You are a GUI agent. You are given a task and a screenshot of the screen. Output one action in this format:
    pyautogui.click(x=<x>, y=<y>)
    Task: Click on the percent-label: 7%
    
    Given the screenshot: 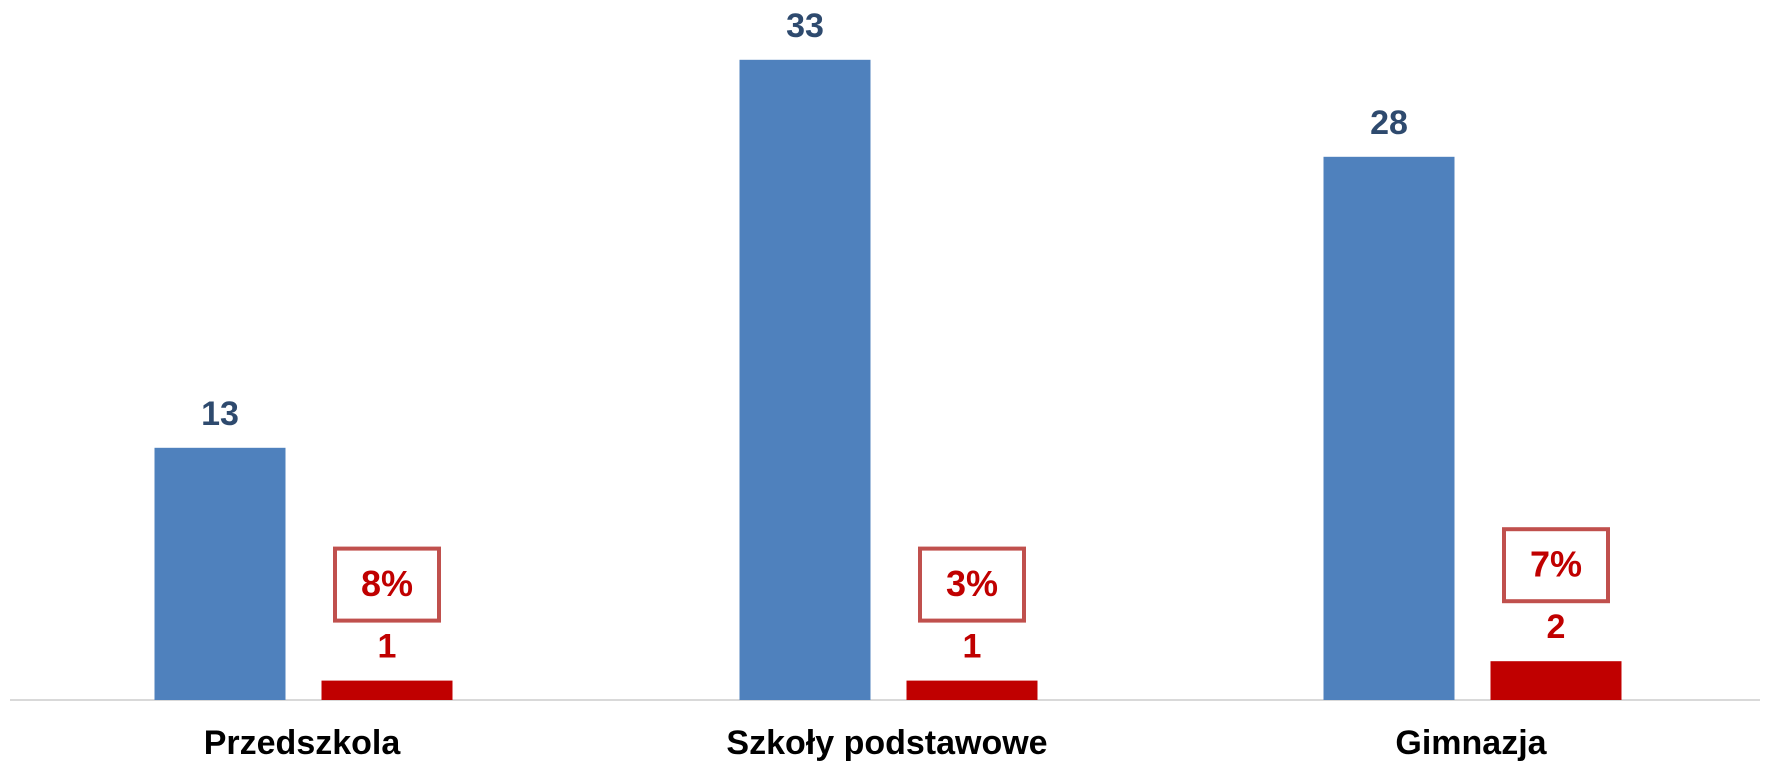 What is the action you would take?
    pyautogui.click(x=1556, y=564)
    